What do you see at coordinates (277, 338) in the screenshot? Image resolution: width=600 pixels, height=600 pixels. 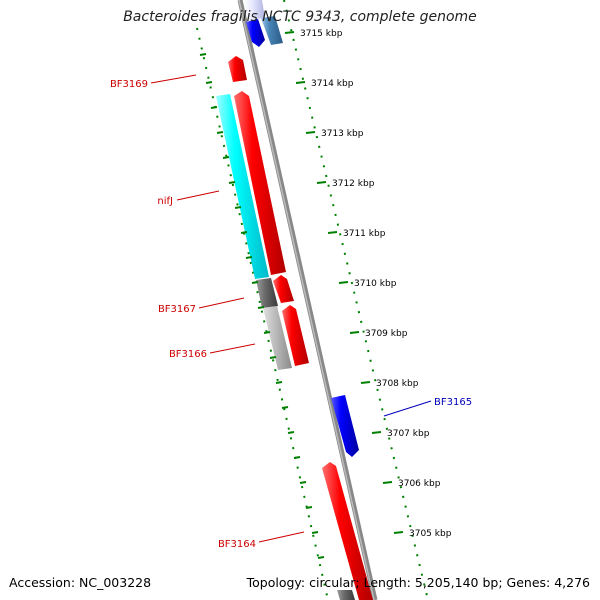 I see `bf3166-cds-feature` at bounding box center [277, 338].